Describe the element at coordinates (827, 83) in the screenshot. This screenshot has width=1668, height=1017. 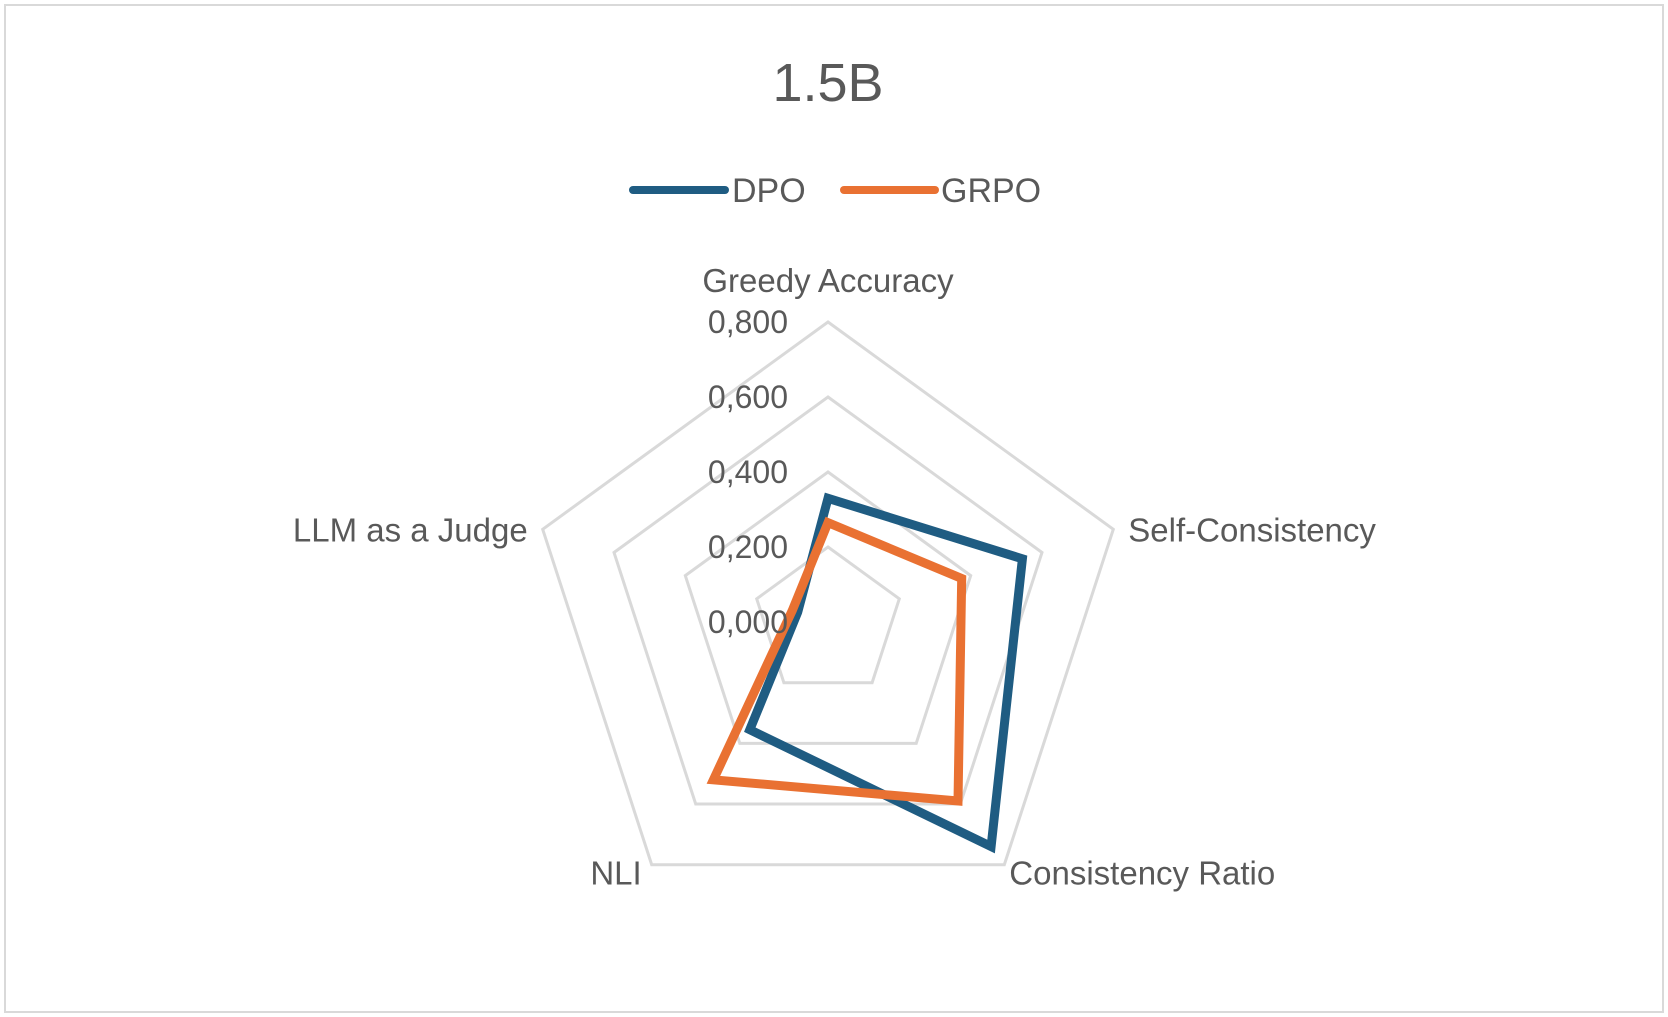
I see `chart-title: 1.5B` at that location.